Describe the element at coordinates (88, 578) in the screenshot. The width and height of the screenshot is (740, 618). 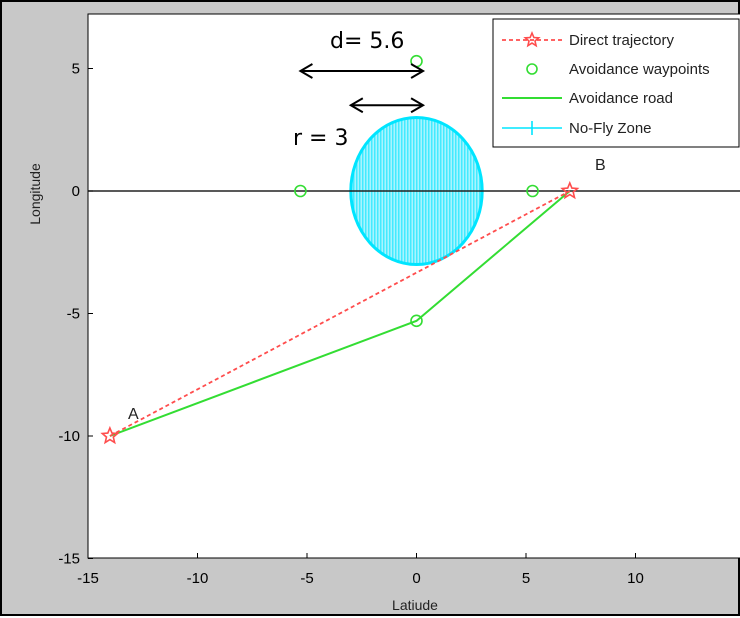
I see `x-tick-label: -15` at that location.